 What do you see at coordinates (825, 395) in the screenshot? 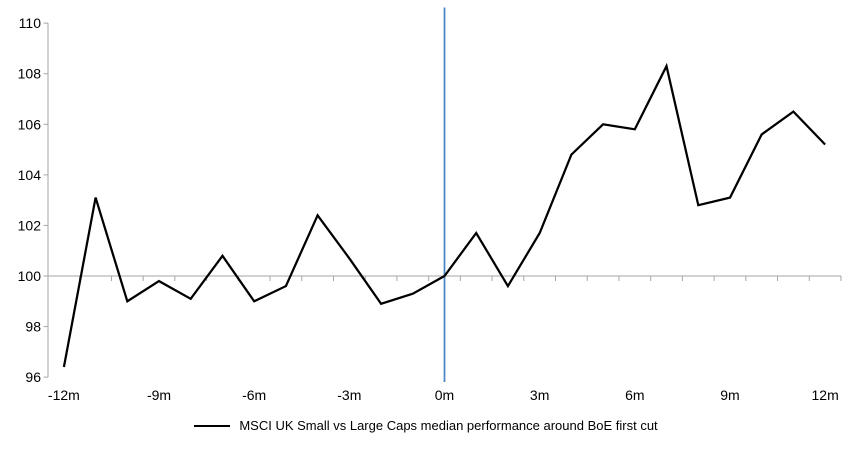
I see `x-tick-label: 12m` at bounding box center [825, 395].